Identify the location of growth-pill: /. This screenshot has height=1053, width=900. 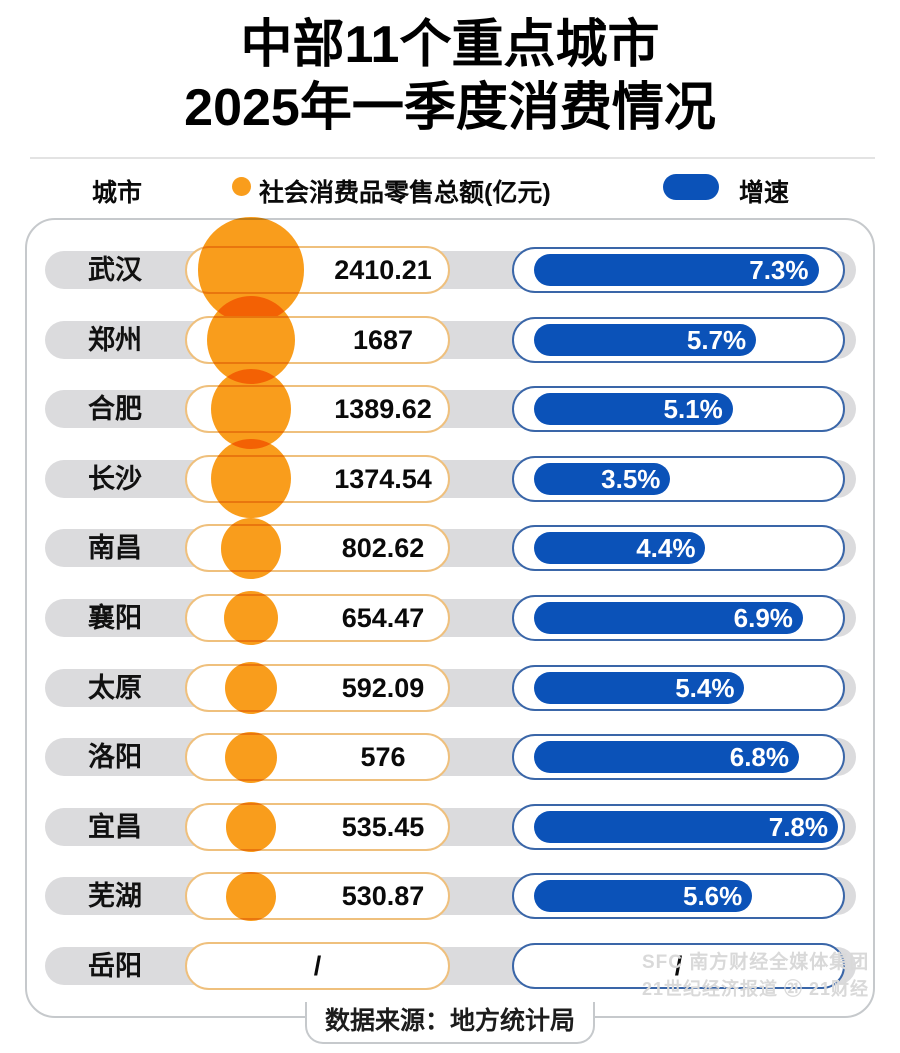
(678, 966).